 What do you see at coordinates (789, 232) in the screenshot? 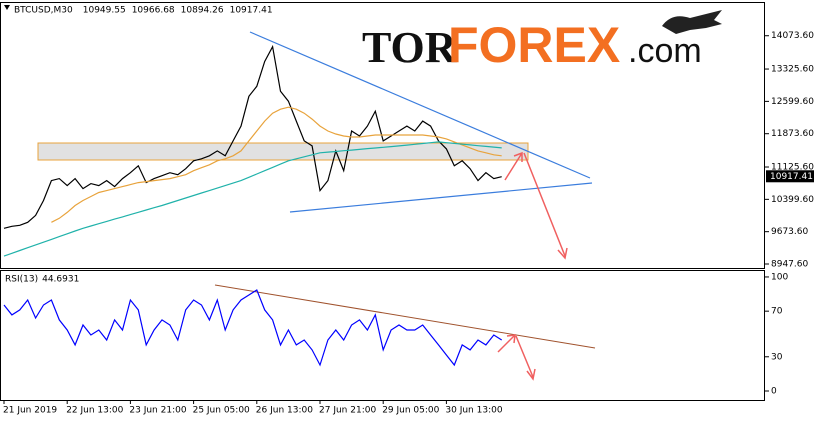
I see `y-tick-label: 9673.60` at bounding box center [789, 232].